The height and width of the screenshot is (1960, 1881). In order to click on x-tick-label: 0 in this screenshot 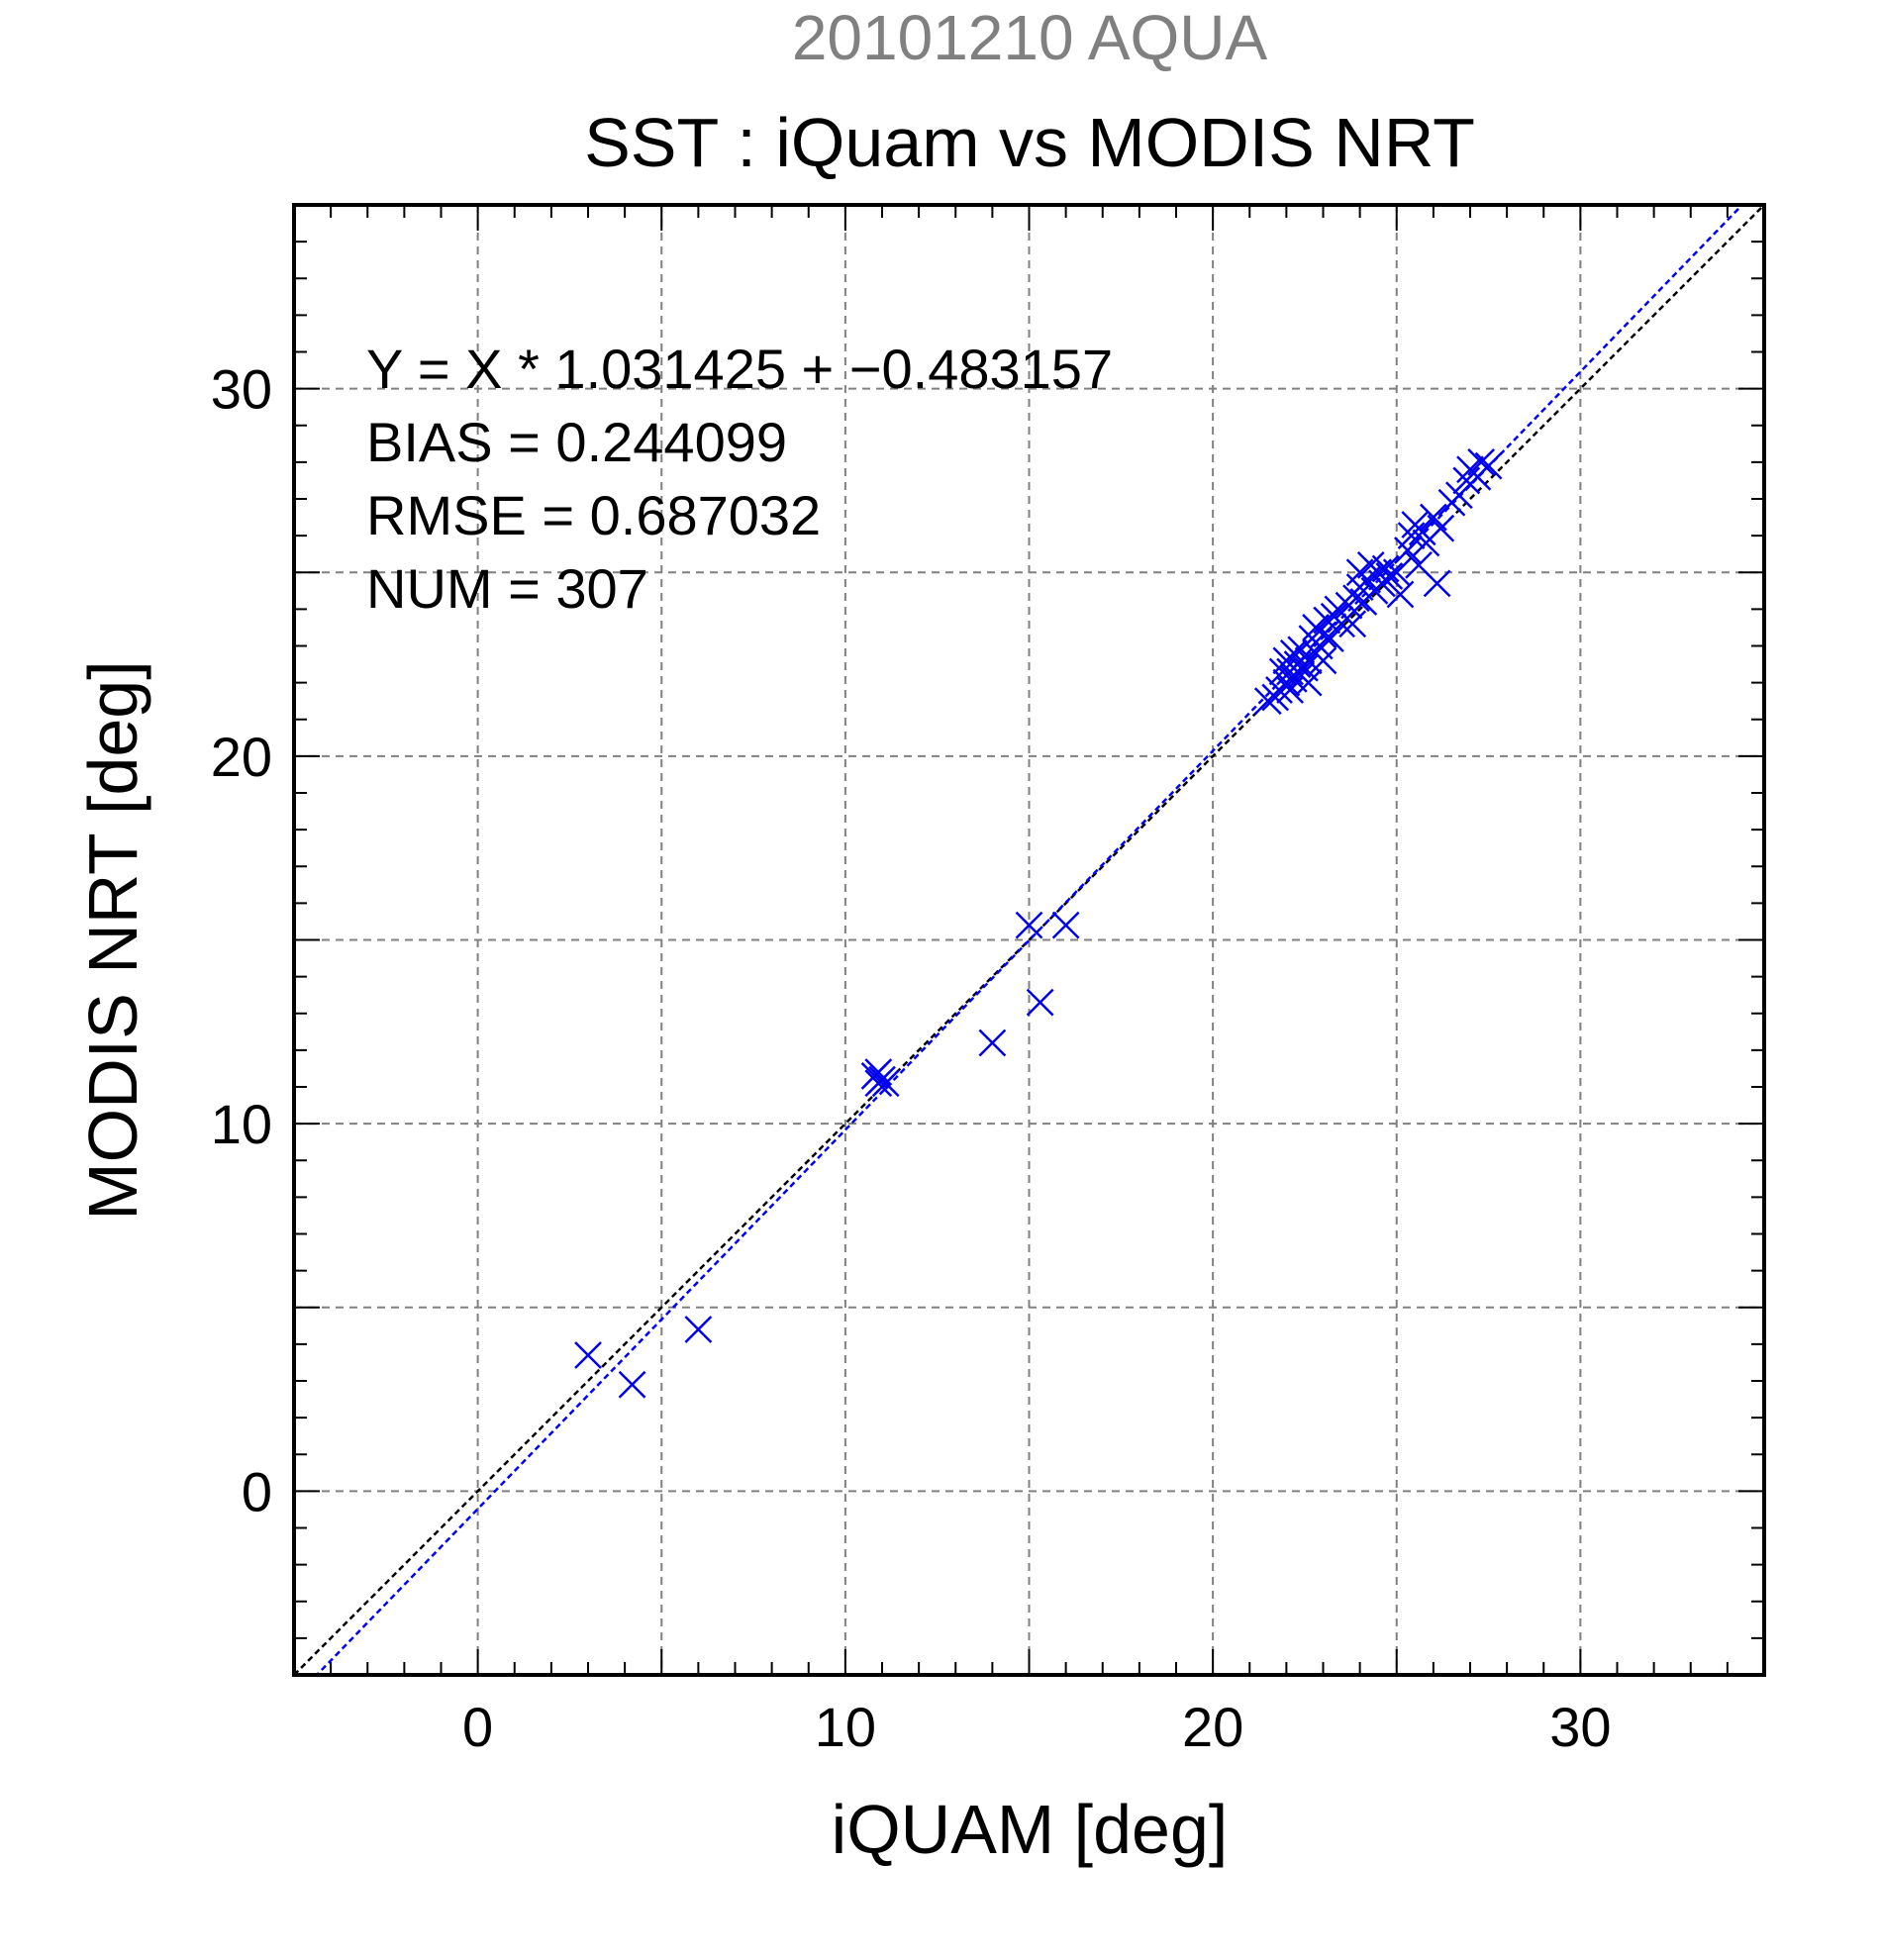, I will do `click(477, 1727)`.